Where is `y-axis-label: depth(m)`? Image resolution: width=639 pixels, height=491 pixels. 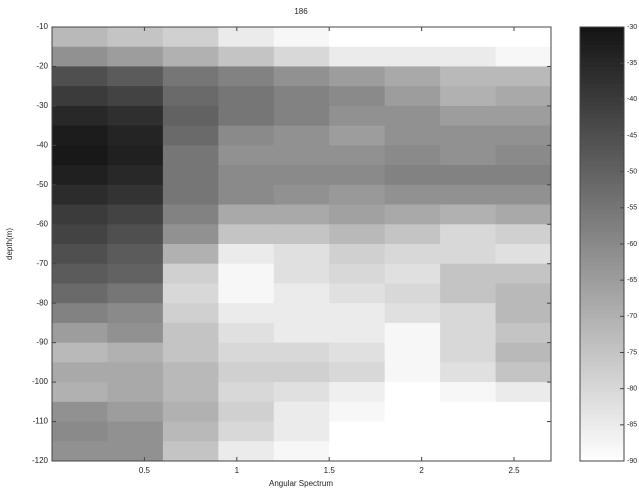
y-axis-label: depth(m) is located at coordinates (9, 244).